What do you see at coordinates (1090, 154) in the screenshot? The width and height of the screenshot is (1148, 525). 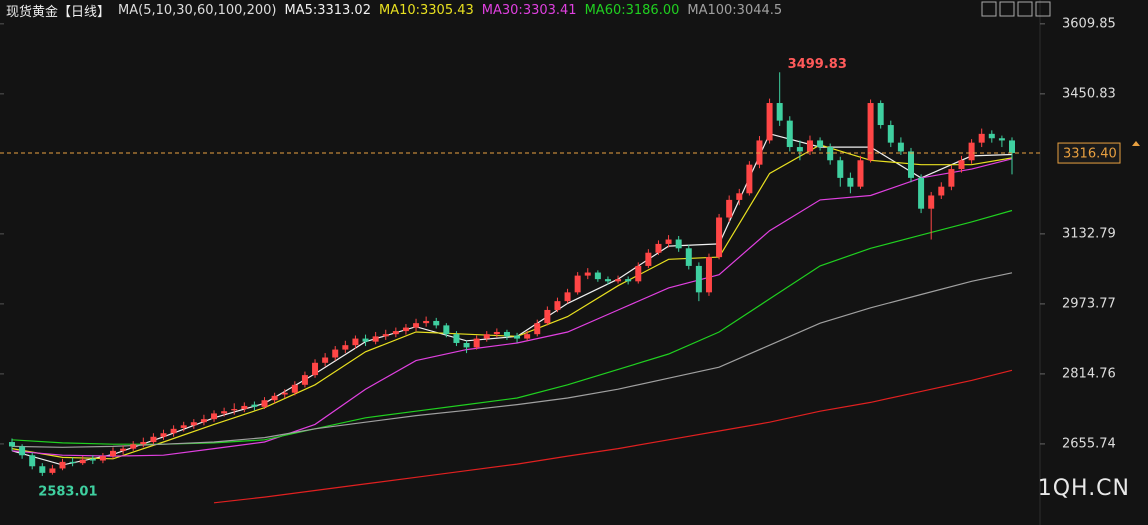 I see `price-label: 3316.40` at bounding box center [1090, 154].